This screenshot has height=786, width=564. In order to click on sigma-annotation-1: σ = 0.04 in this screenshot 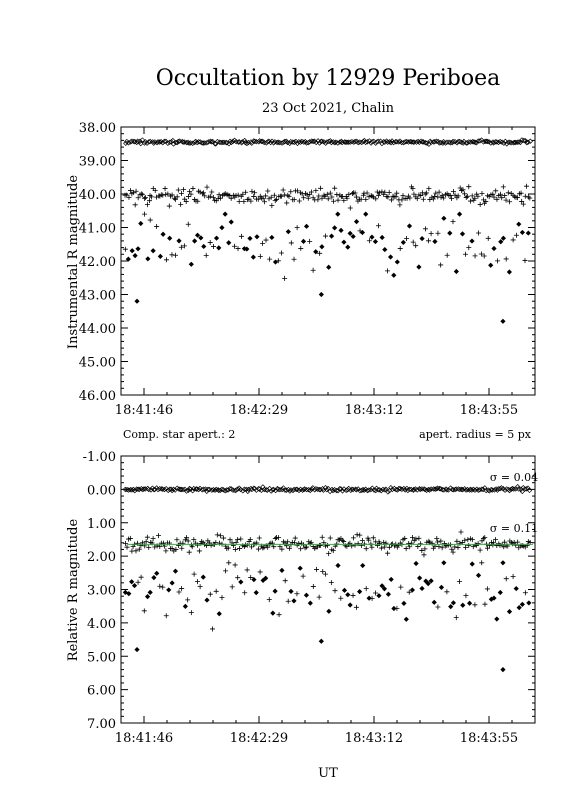, I will do `click(514, 477)`.